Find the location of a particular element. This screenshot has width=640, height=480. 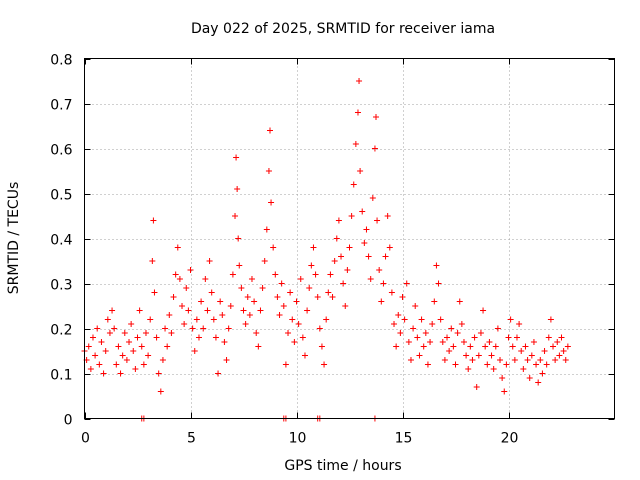

x-tick-label: 20 is located at coordinates (510, 439).